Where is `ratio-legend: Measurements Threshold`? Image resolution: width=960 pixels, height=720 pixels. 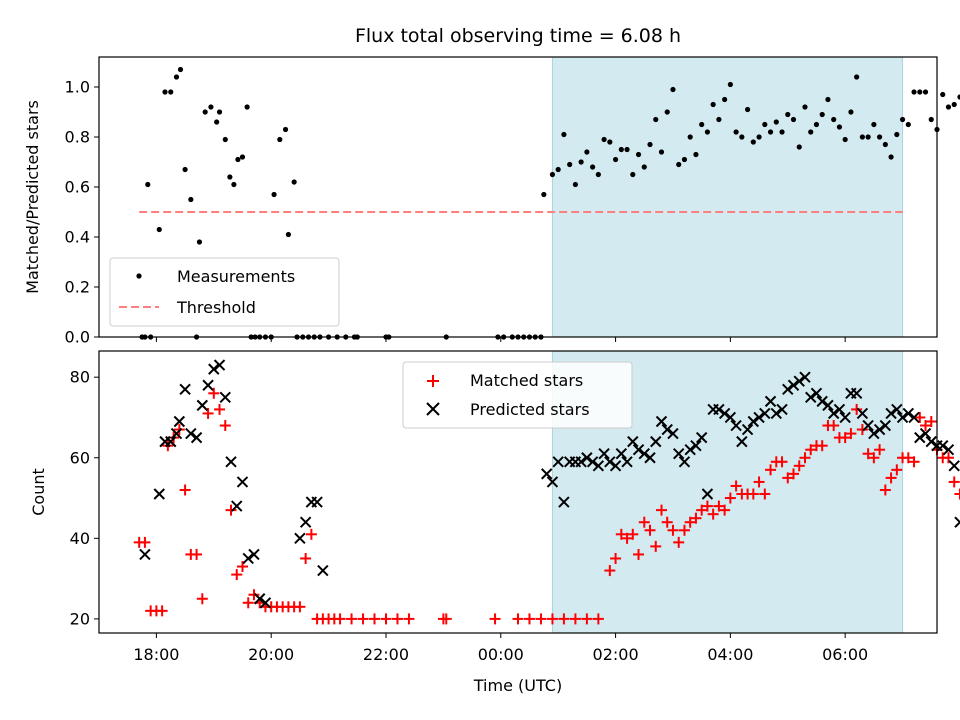
ratio-legend: Measurements Threshold is located at coordinates (224, 292).